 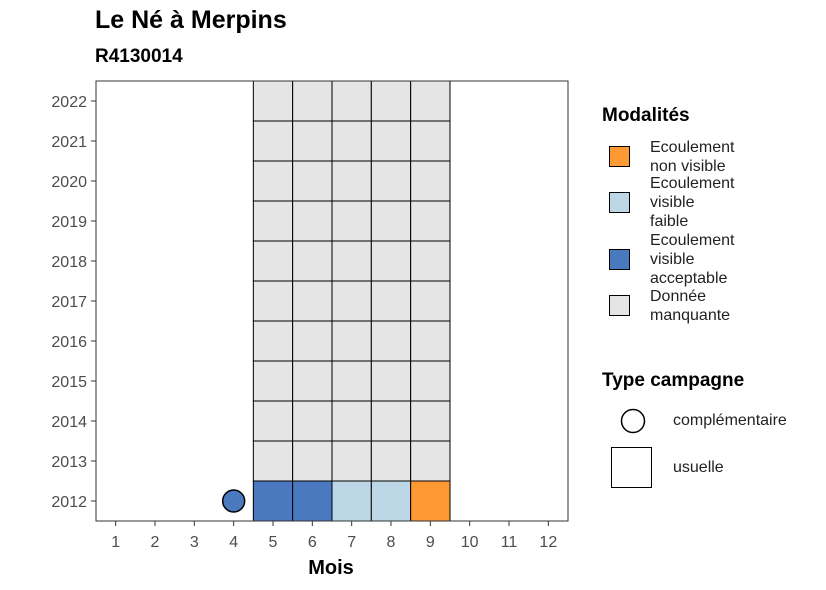 What do you see at coordinates (233, 542) in the screenshot?
I see `x-tick-label: 4` at bounding box center [233, 542].